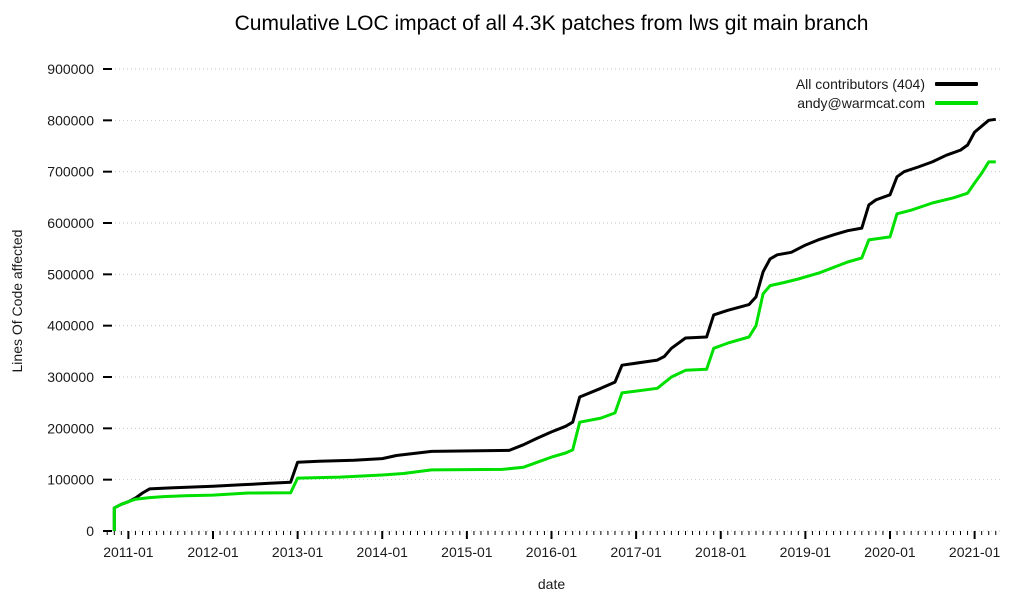 The width and height of the screenshot is (1024, 600). Describe the element at coordinates (806, 552) in the screenshot. I see `svg-text: 2019-01` at that location.